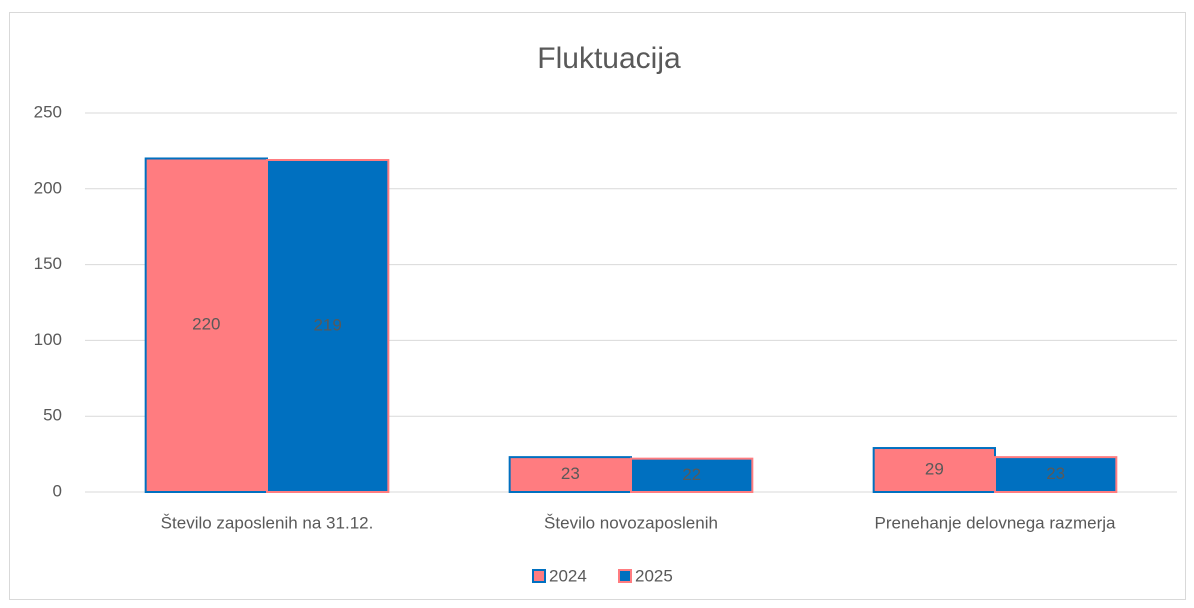 This screenshot has height=608, width=1194. Describe the element at coordinates (568, 575) in the screenshot. I see `legend-label: 2024` at that location.